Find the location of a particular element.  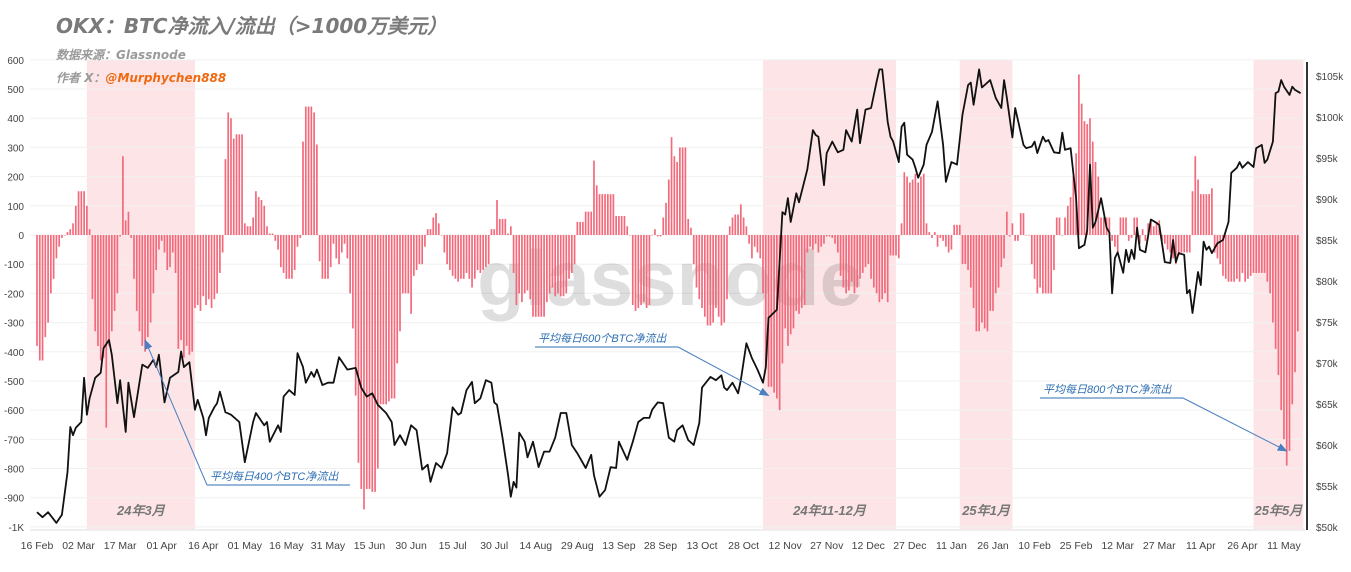

x-tick-label: 15 Jun is located at coordinates (370, 546).